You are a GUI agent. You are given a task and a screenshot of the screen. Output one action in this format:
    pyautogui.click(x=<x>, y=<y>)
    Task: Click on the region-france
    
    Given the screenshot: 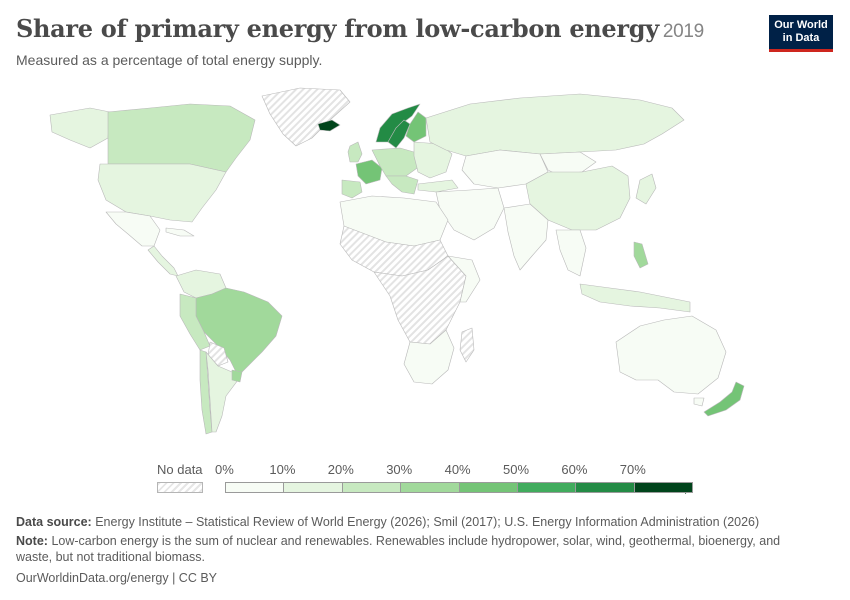 What is the action you would take?
    pyautogui.click(x=369, y=172)
    